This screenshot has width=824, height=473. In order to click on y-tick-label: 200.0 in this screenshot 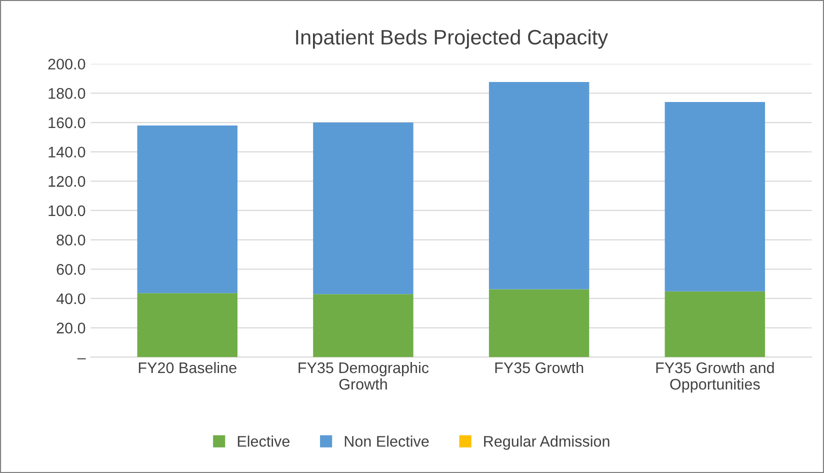, I will do `click(67, 64)`.